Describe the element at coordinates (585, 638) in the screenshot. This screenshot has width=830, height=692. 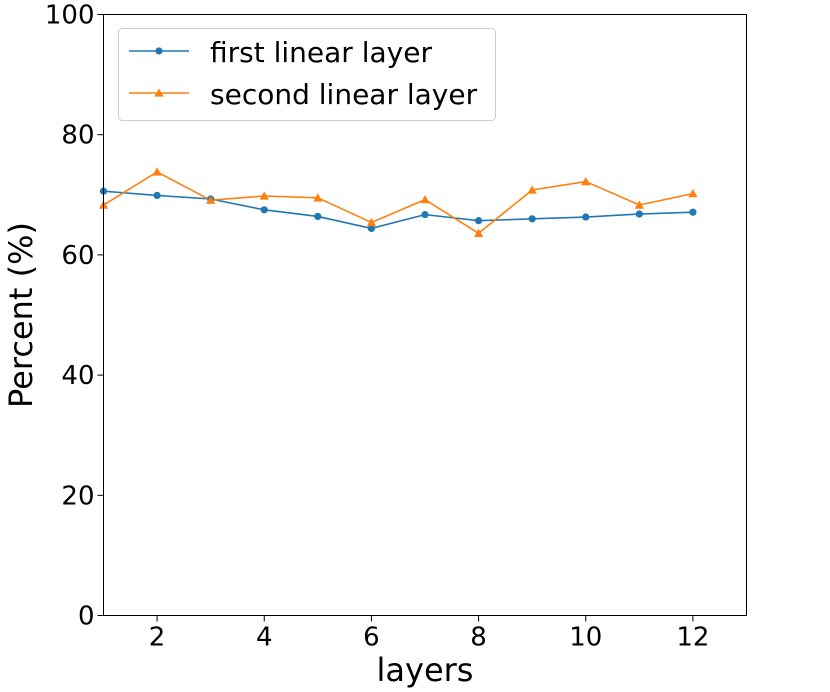
I see `x-tick-label: 10` at that location.